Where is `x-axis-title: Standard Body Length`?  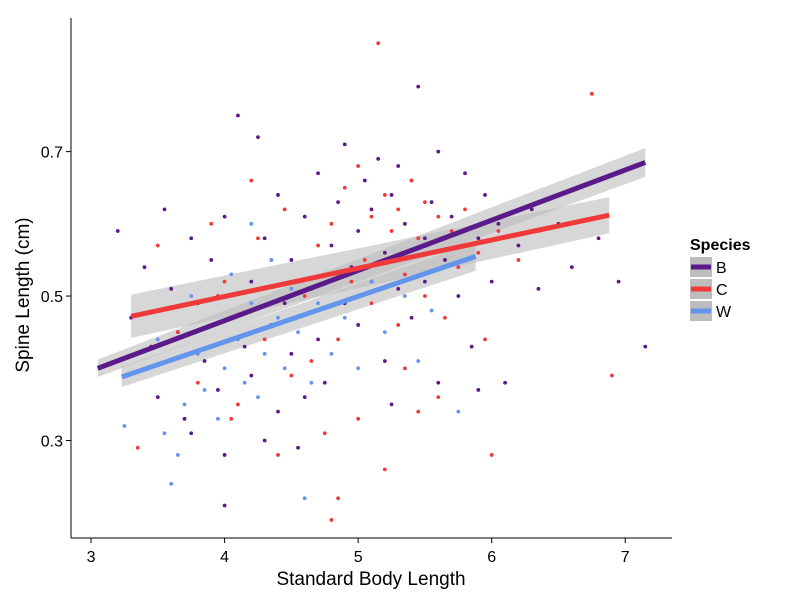
x-axis-title: Standard Body Length is located at coordinates (370, 579).